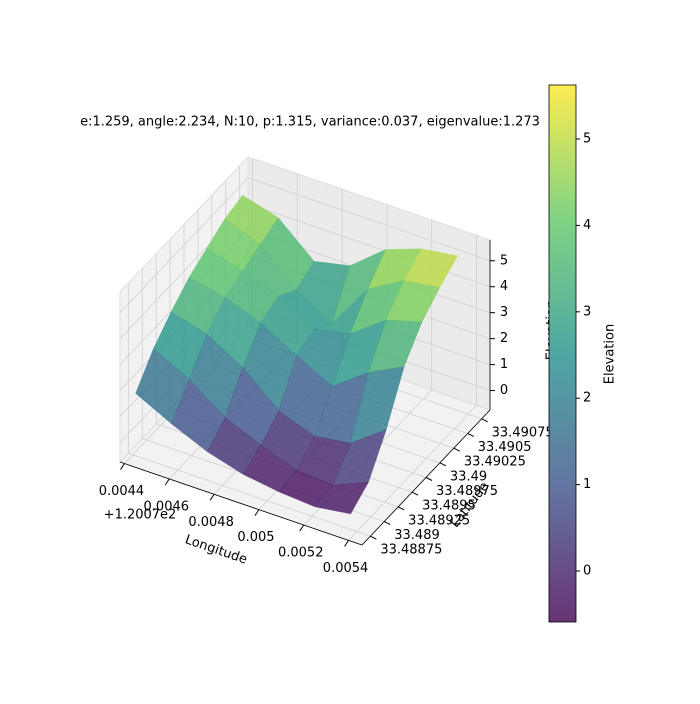  Describe the element at coordinates (468, 476) in the screenshot. I see `y-tick-label: 33.49` at that location.